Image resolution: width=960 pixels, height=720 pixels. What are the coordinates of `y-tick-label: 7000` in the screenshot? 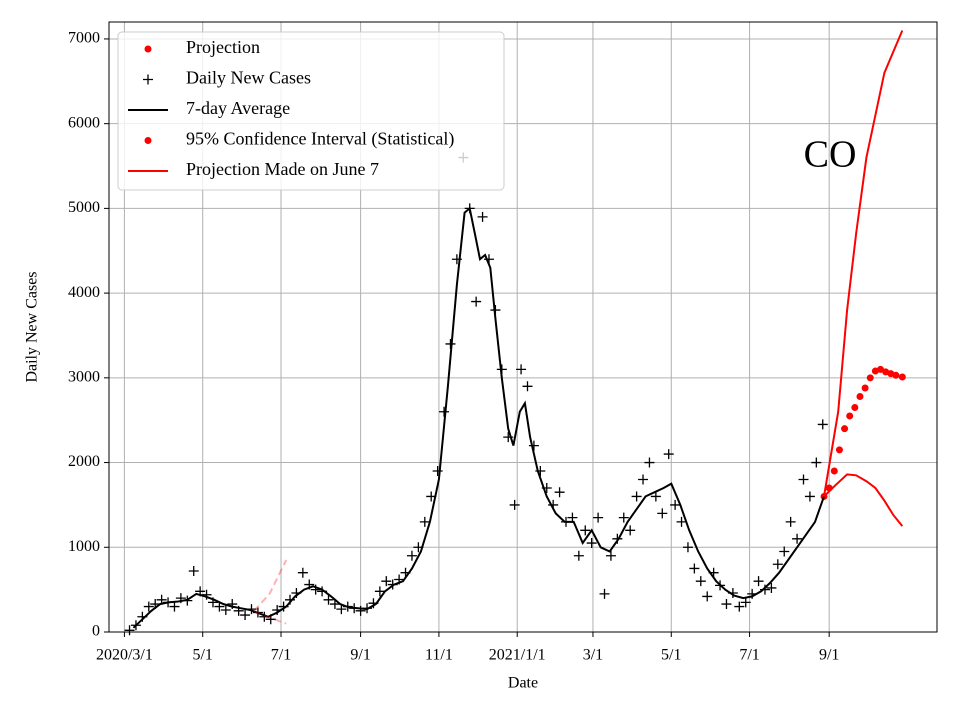 It's located at (84, 38).